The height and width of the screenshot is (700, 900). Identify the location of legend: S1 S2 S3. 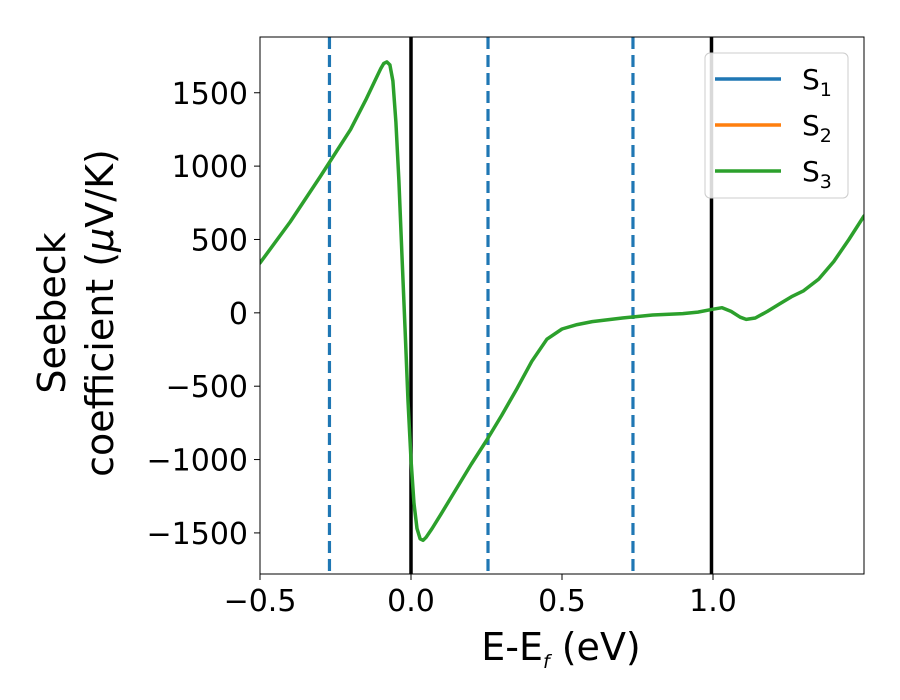
(776, 125).